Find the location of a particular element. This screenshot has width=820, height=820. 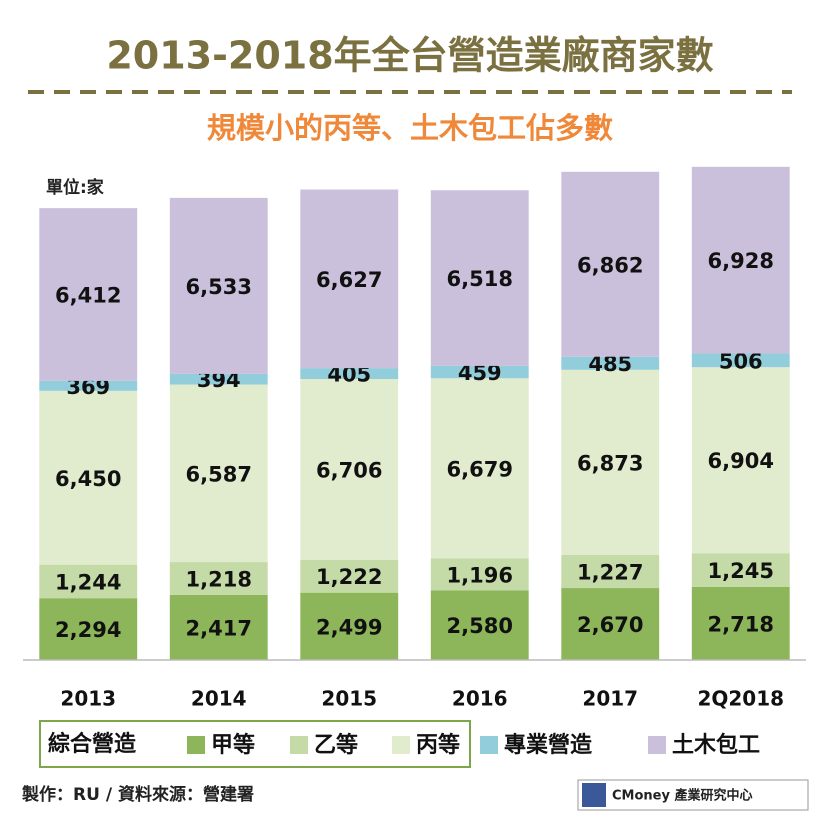

legend-label: 專業營造 is located at coordinates (548, 745).